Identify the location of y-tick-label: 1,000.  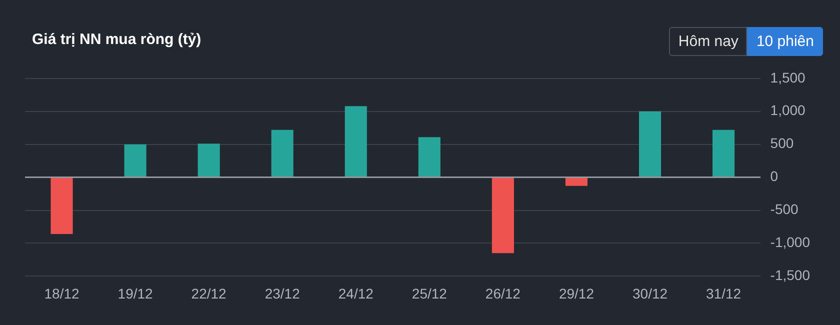
(788, 110).